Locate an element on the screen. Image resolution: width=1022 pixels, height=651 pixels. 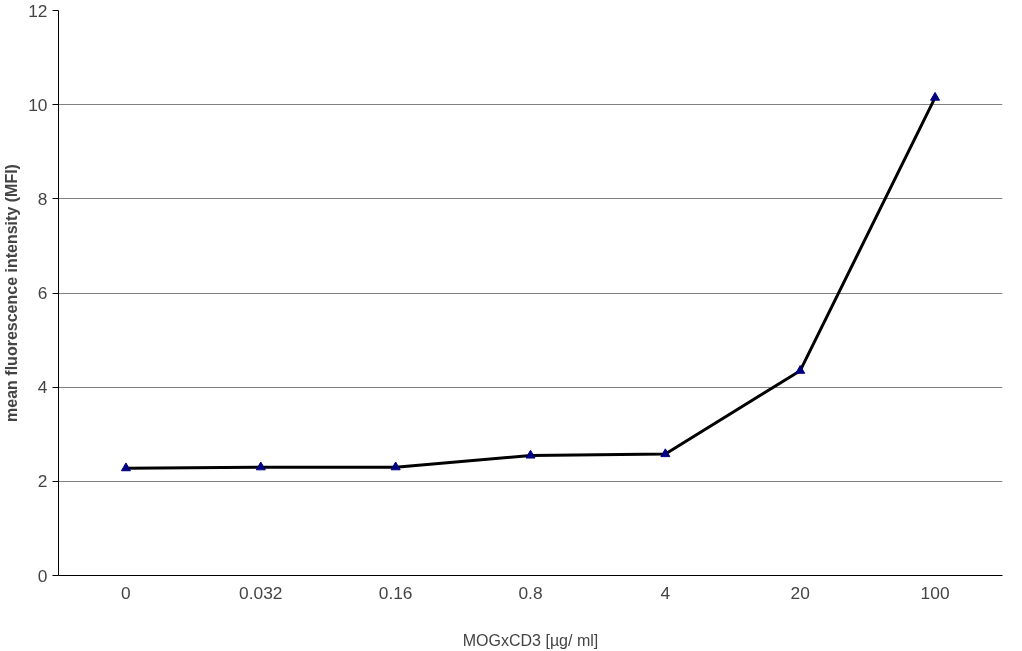
y-tick-label: 6 is located at coordinates (42, 293).